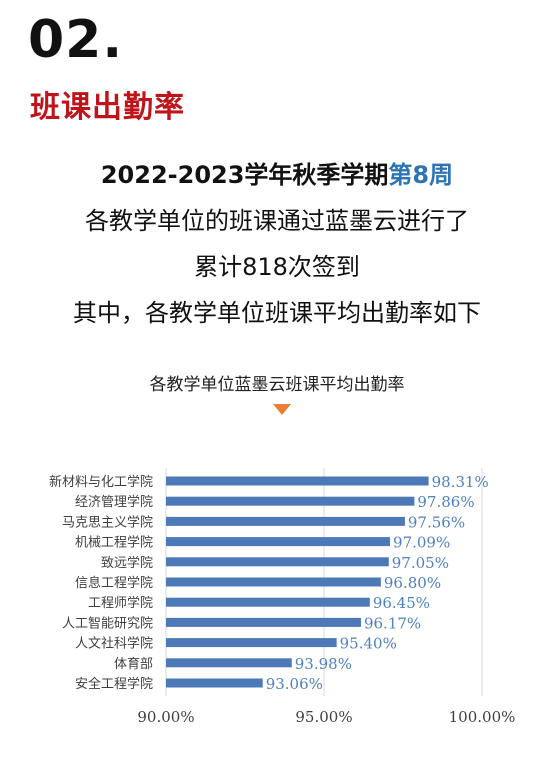 This screenshot has height=783, width=554. Describe the element at coordinates (421, 543) in the screenshot. I see `data-label: 97.09%` at that location.